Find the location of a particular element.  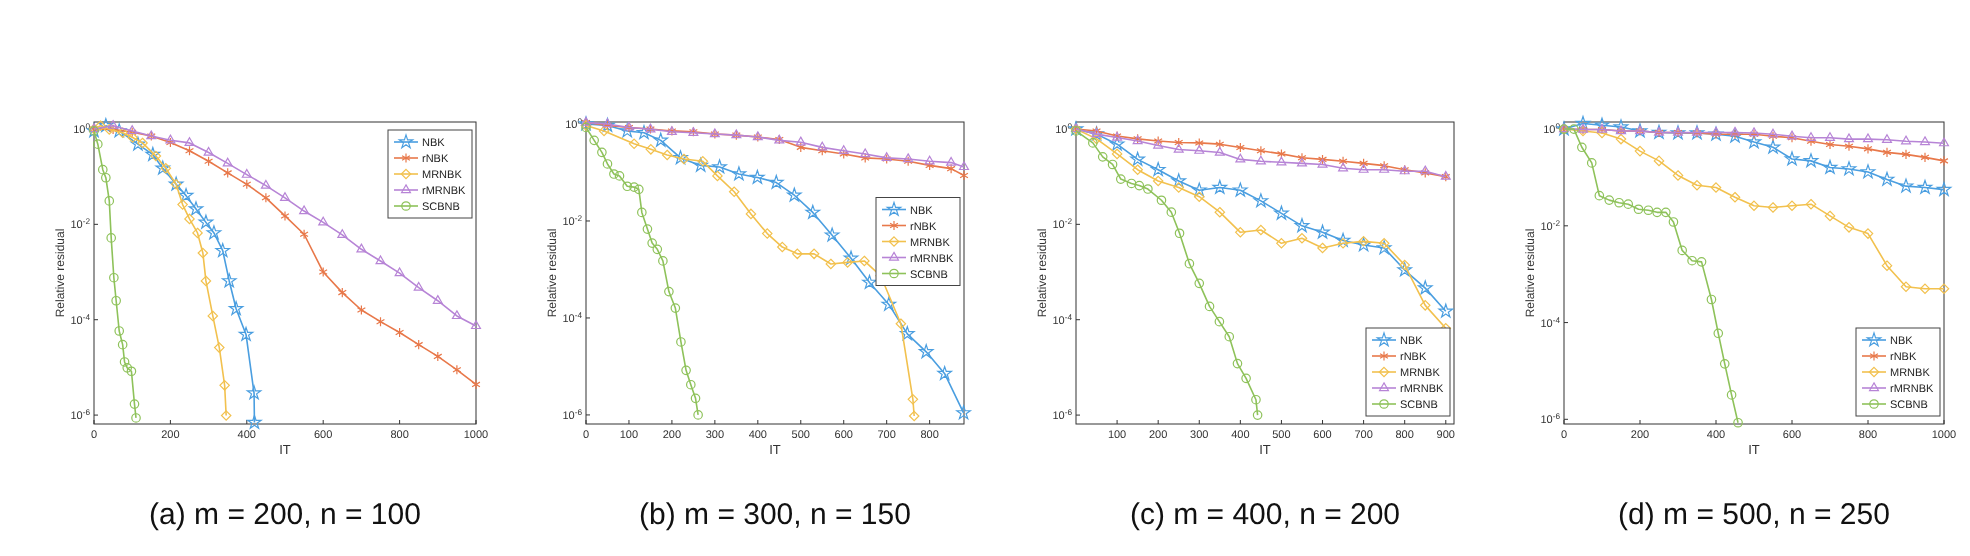

text: (c) m = 400, n = 200 is located at coordinates (1265, 515).